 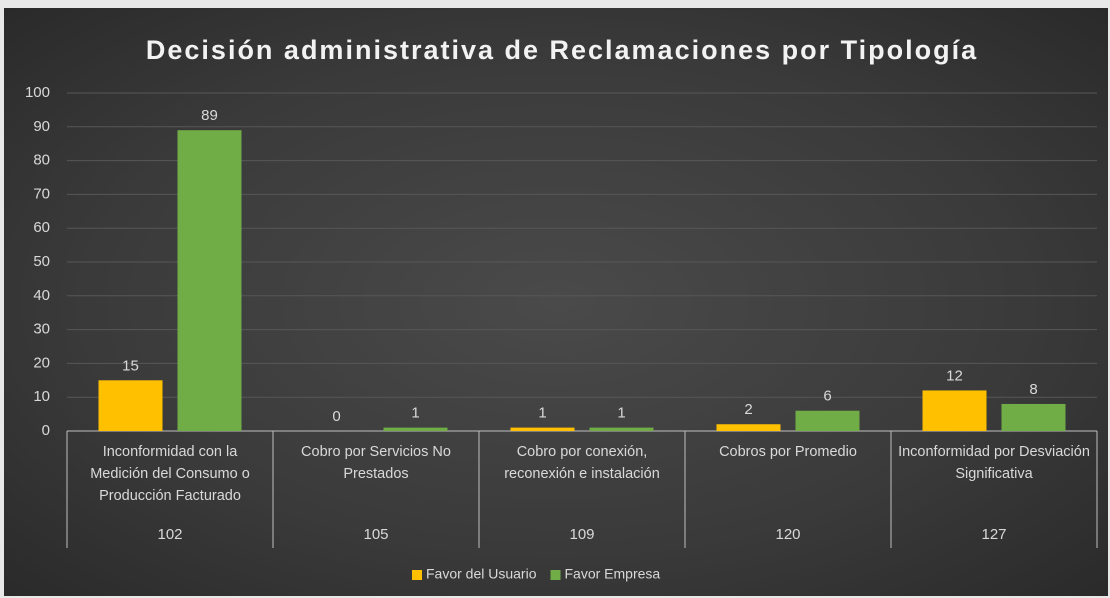 What do you see at coordinates (130, 365) in the screenshot?
I see `data-label: 15` at bounding box center [130, 365].